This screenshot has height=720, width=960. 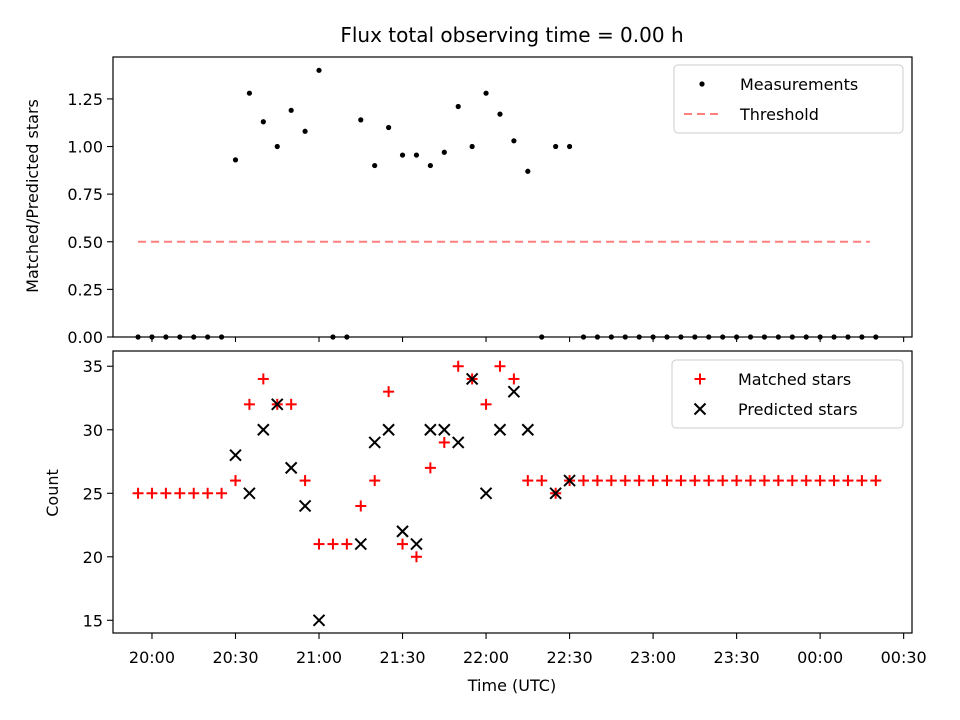 I want to click on top-legend-box, so click(x=788, y=99).